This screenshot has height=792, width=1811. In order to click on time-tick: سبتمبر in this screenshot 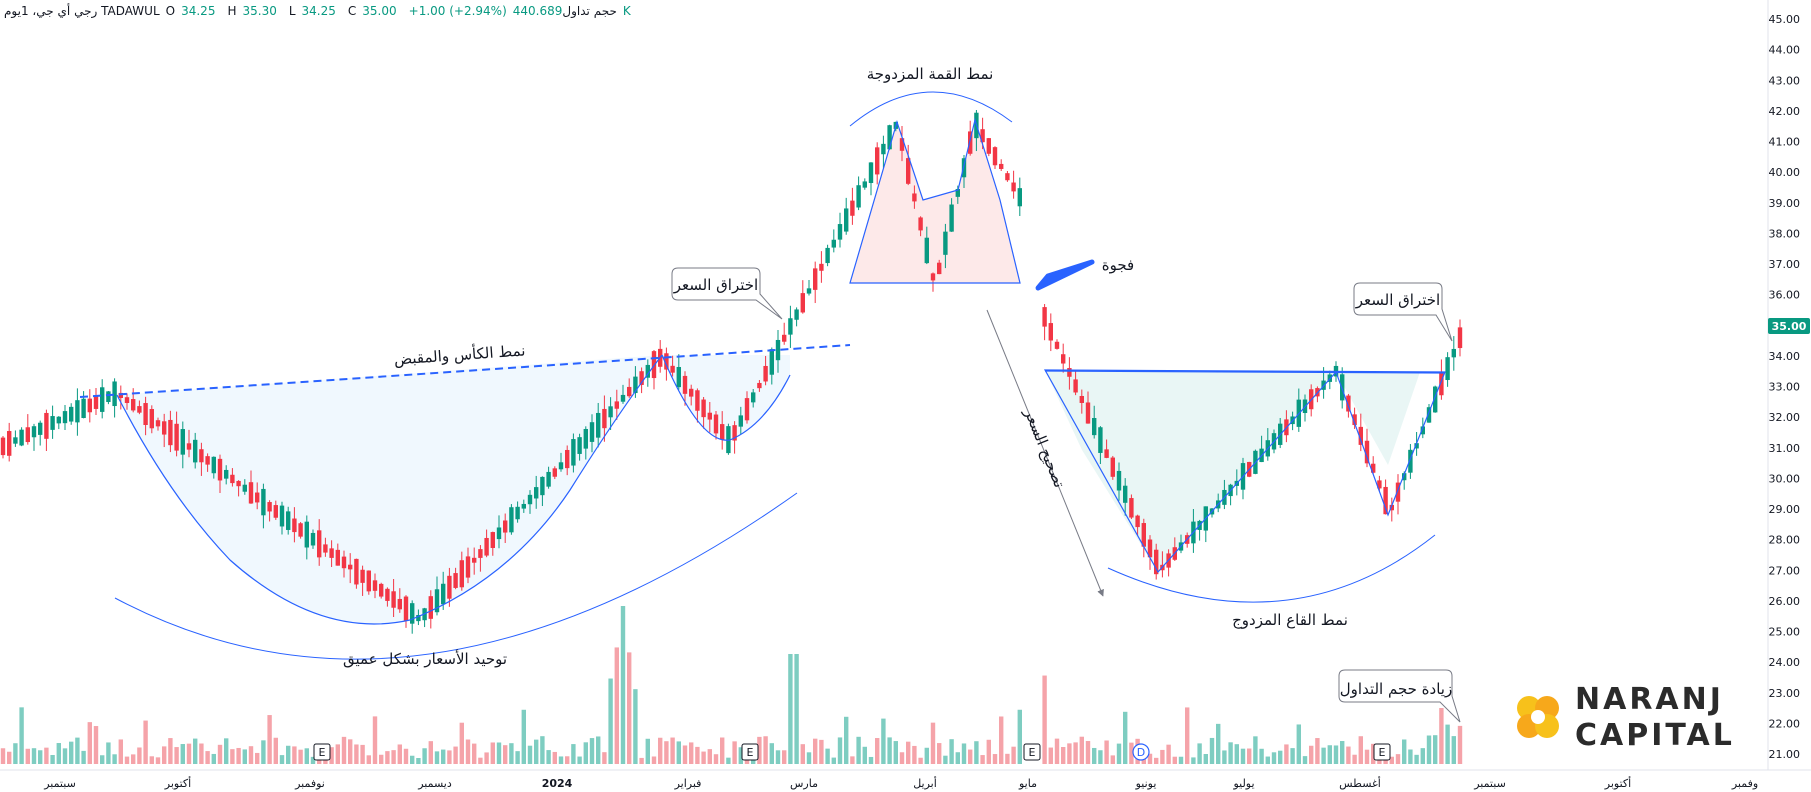, I will do `click(59, 783)`.